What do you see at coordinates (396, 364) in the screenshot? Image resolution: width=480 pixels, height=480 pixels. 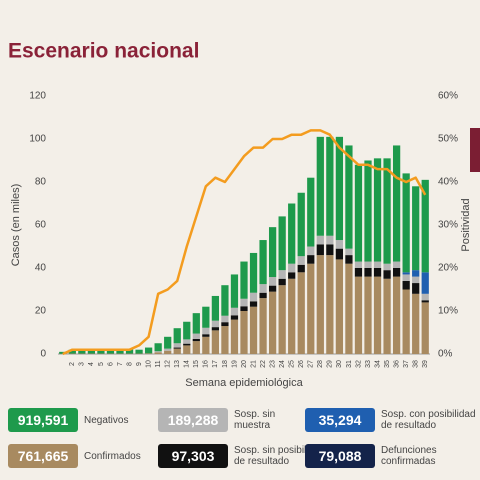 I see `x-tick-label: 36` at bounding box center [396, 364].